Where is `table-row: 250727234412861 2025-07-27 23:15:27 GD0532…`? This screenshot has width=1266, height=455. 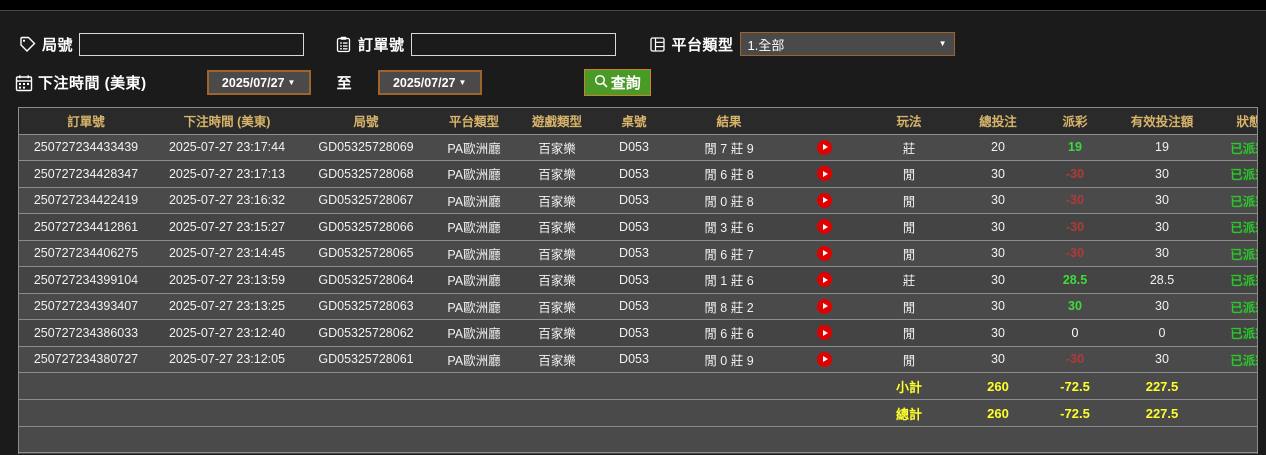 table-row: 250727234412861 2025-07-27 23:15:27 GD0532… is located at coordinates (638, 227).